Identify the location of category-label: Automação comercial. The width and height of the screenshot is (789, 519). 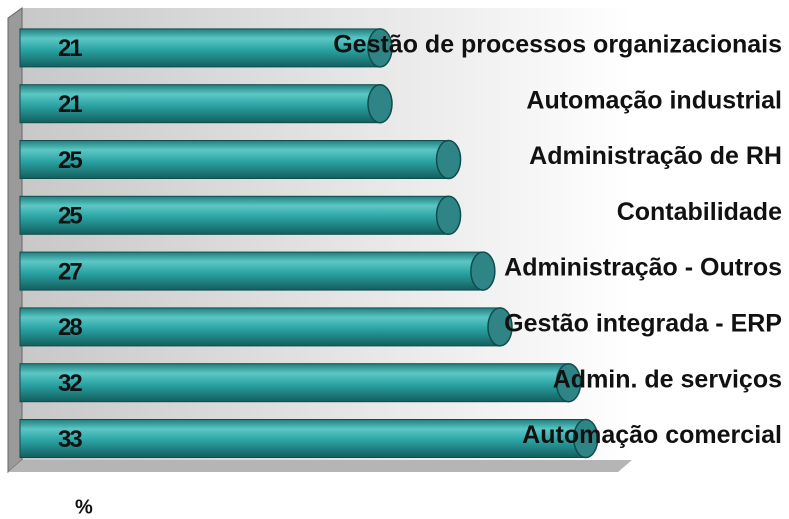
(652, 435).